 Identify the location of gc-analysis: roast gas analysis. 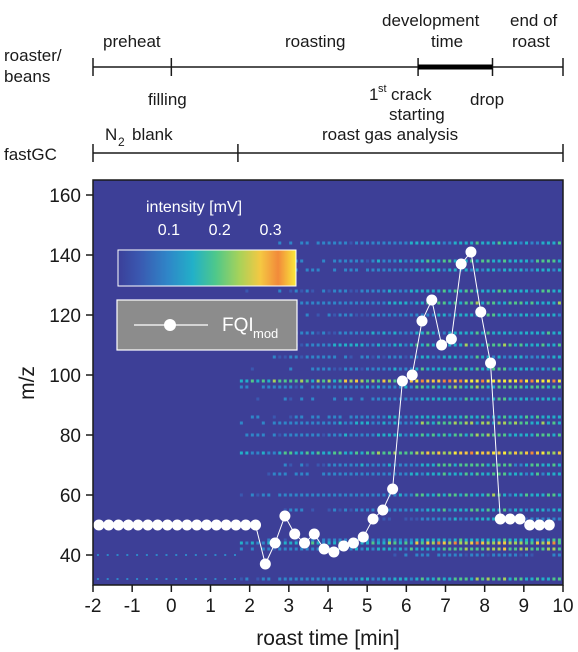
(390, 134).